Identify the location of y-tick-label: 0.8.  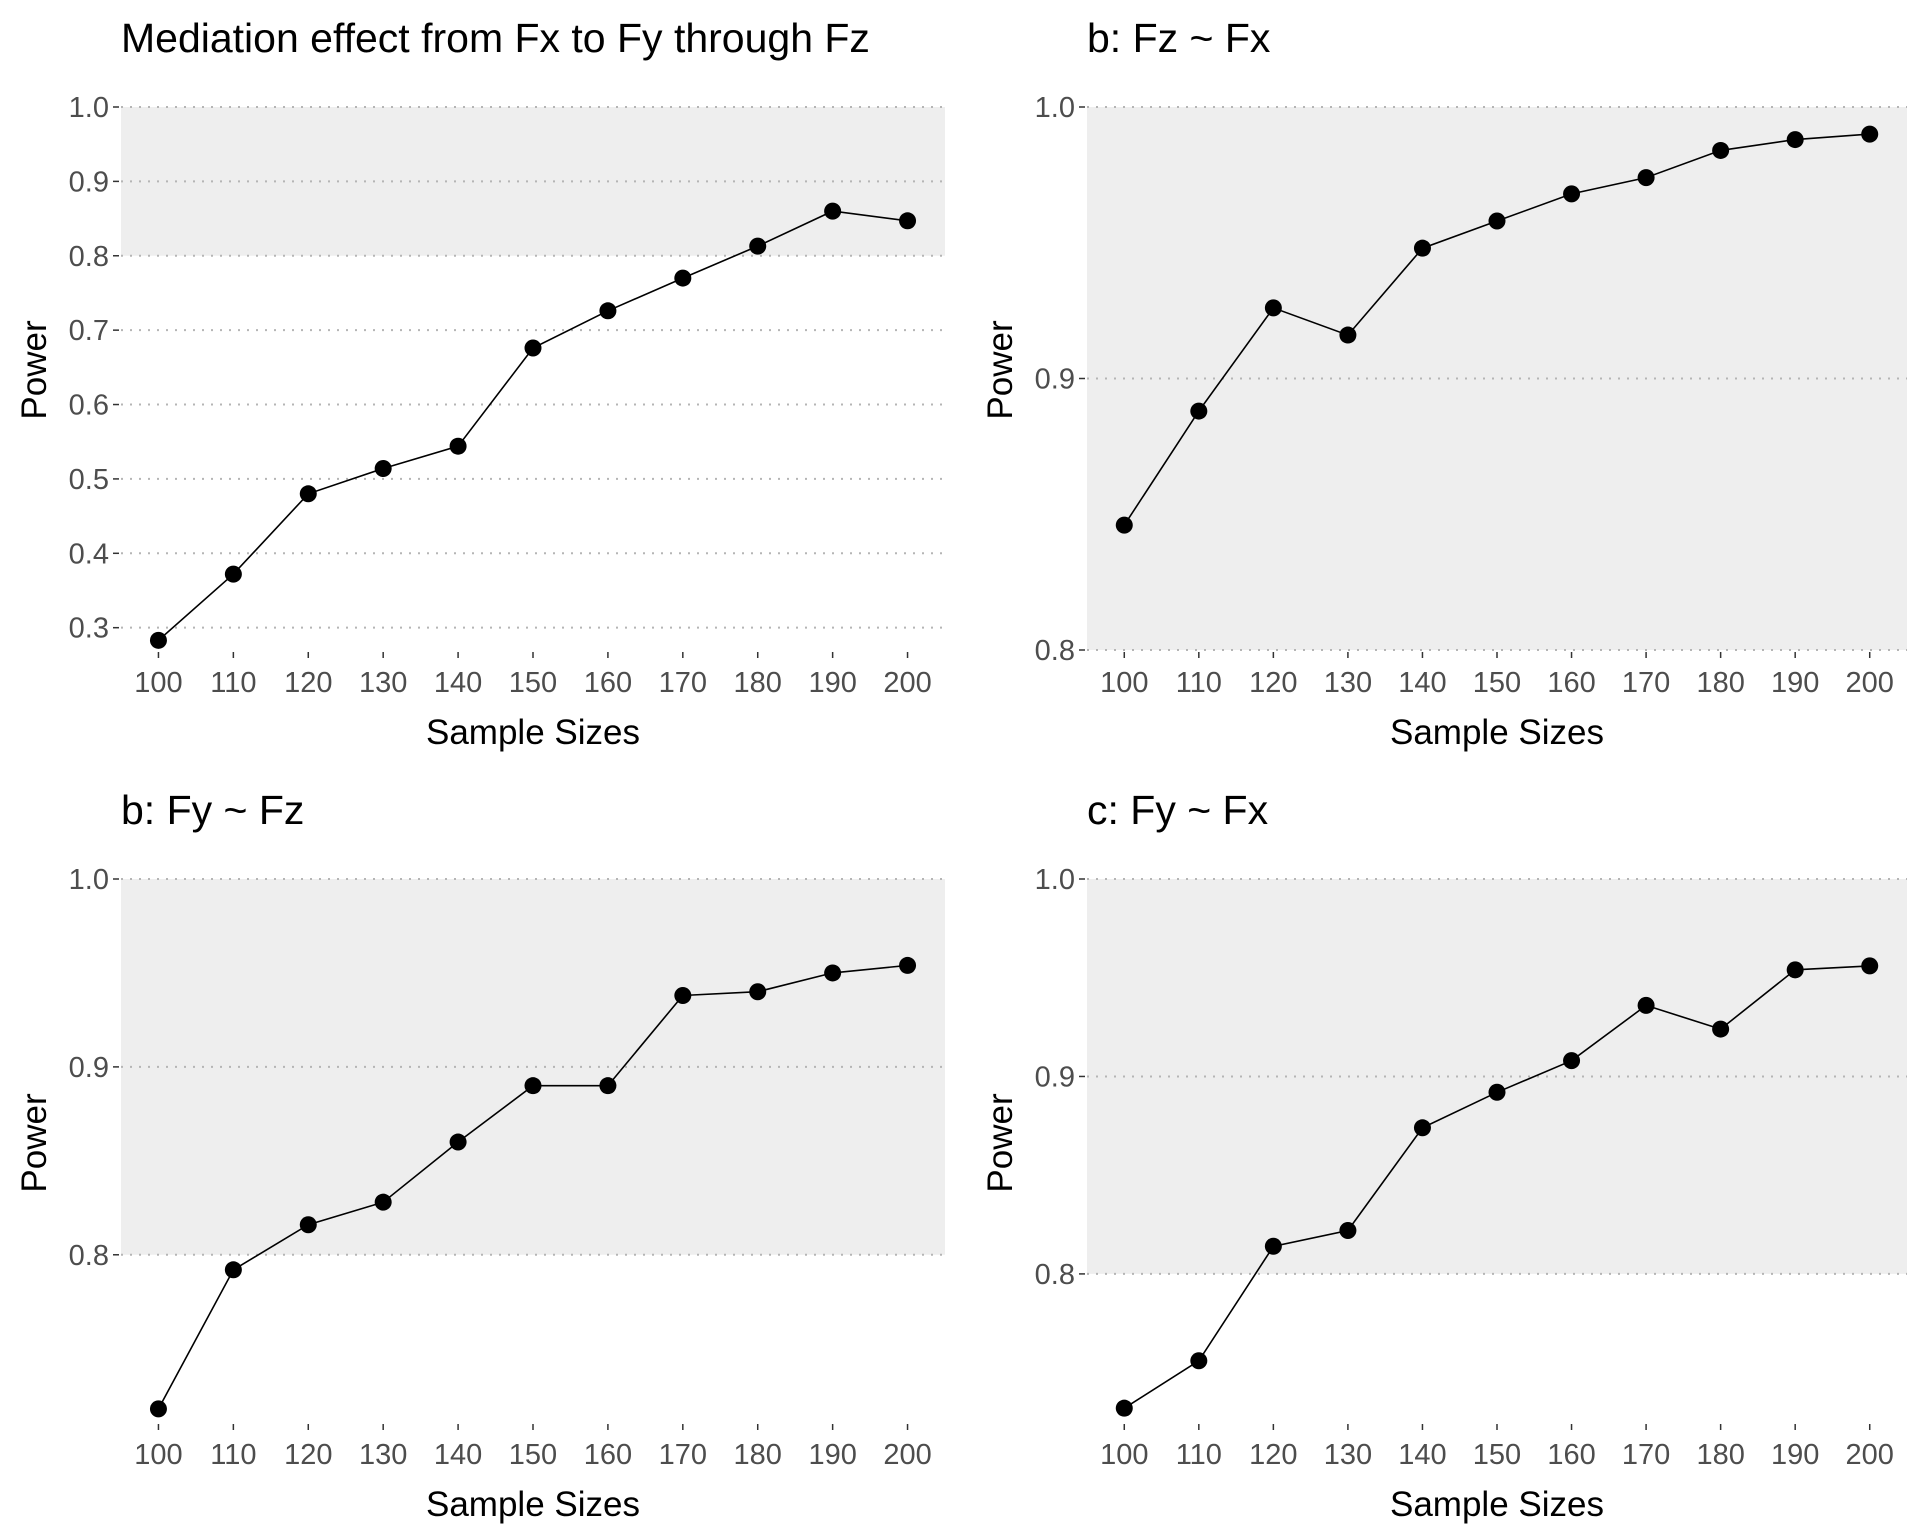
(1055, 651).